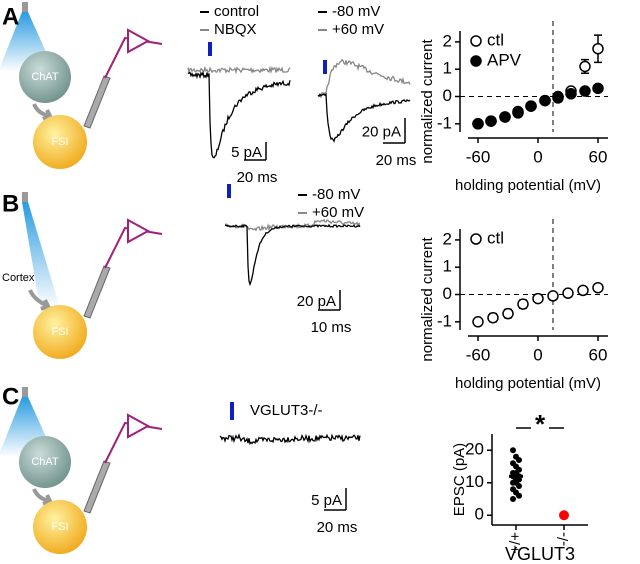  What do you see at coordinates (97, 487) in the screenshot?
I see `pipette` at bounding box center [97, 487].